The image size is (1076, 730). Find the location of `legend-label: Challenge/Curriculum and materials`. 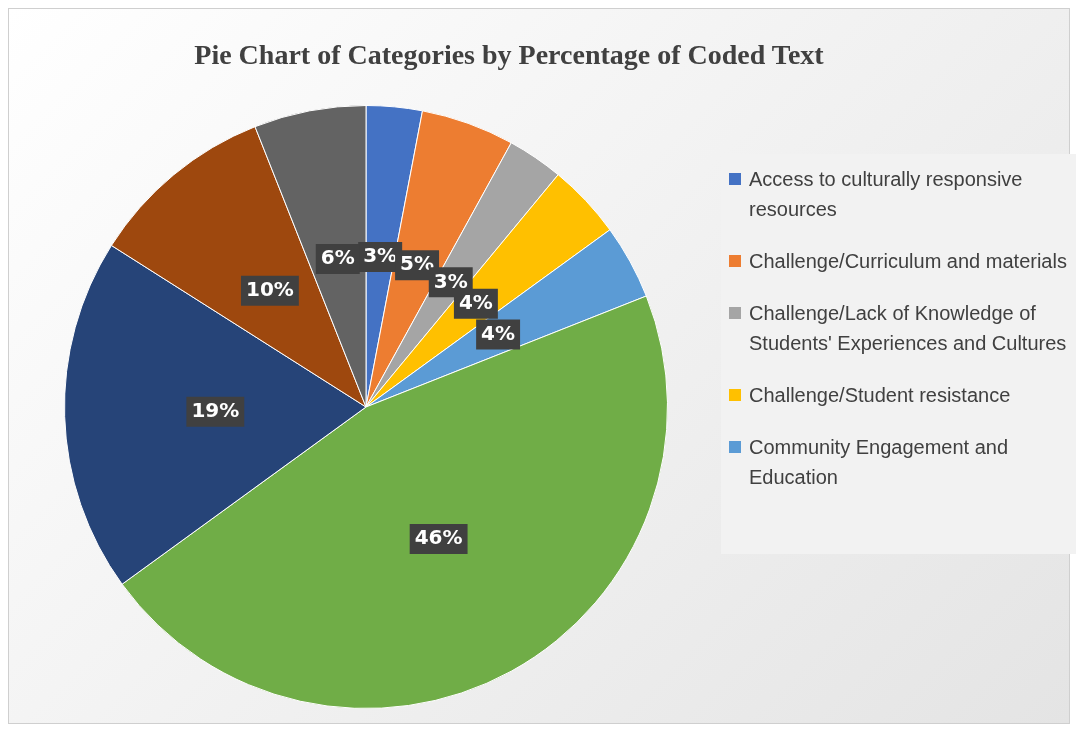

legend-label: Challenge/Curriculum and materials is located at coordinates (908, 261).